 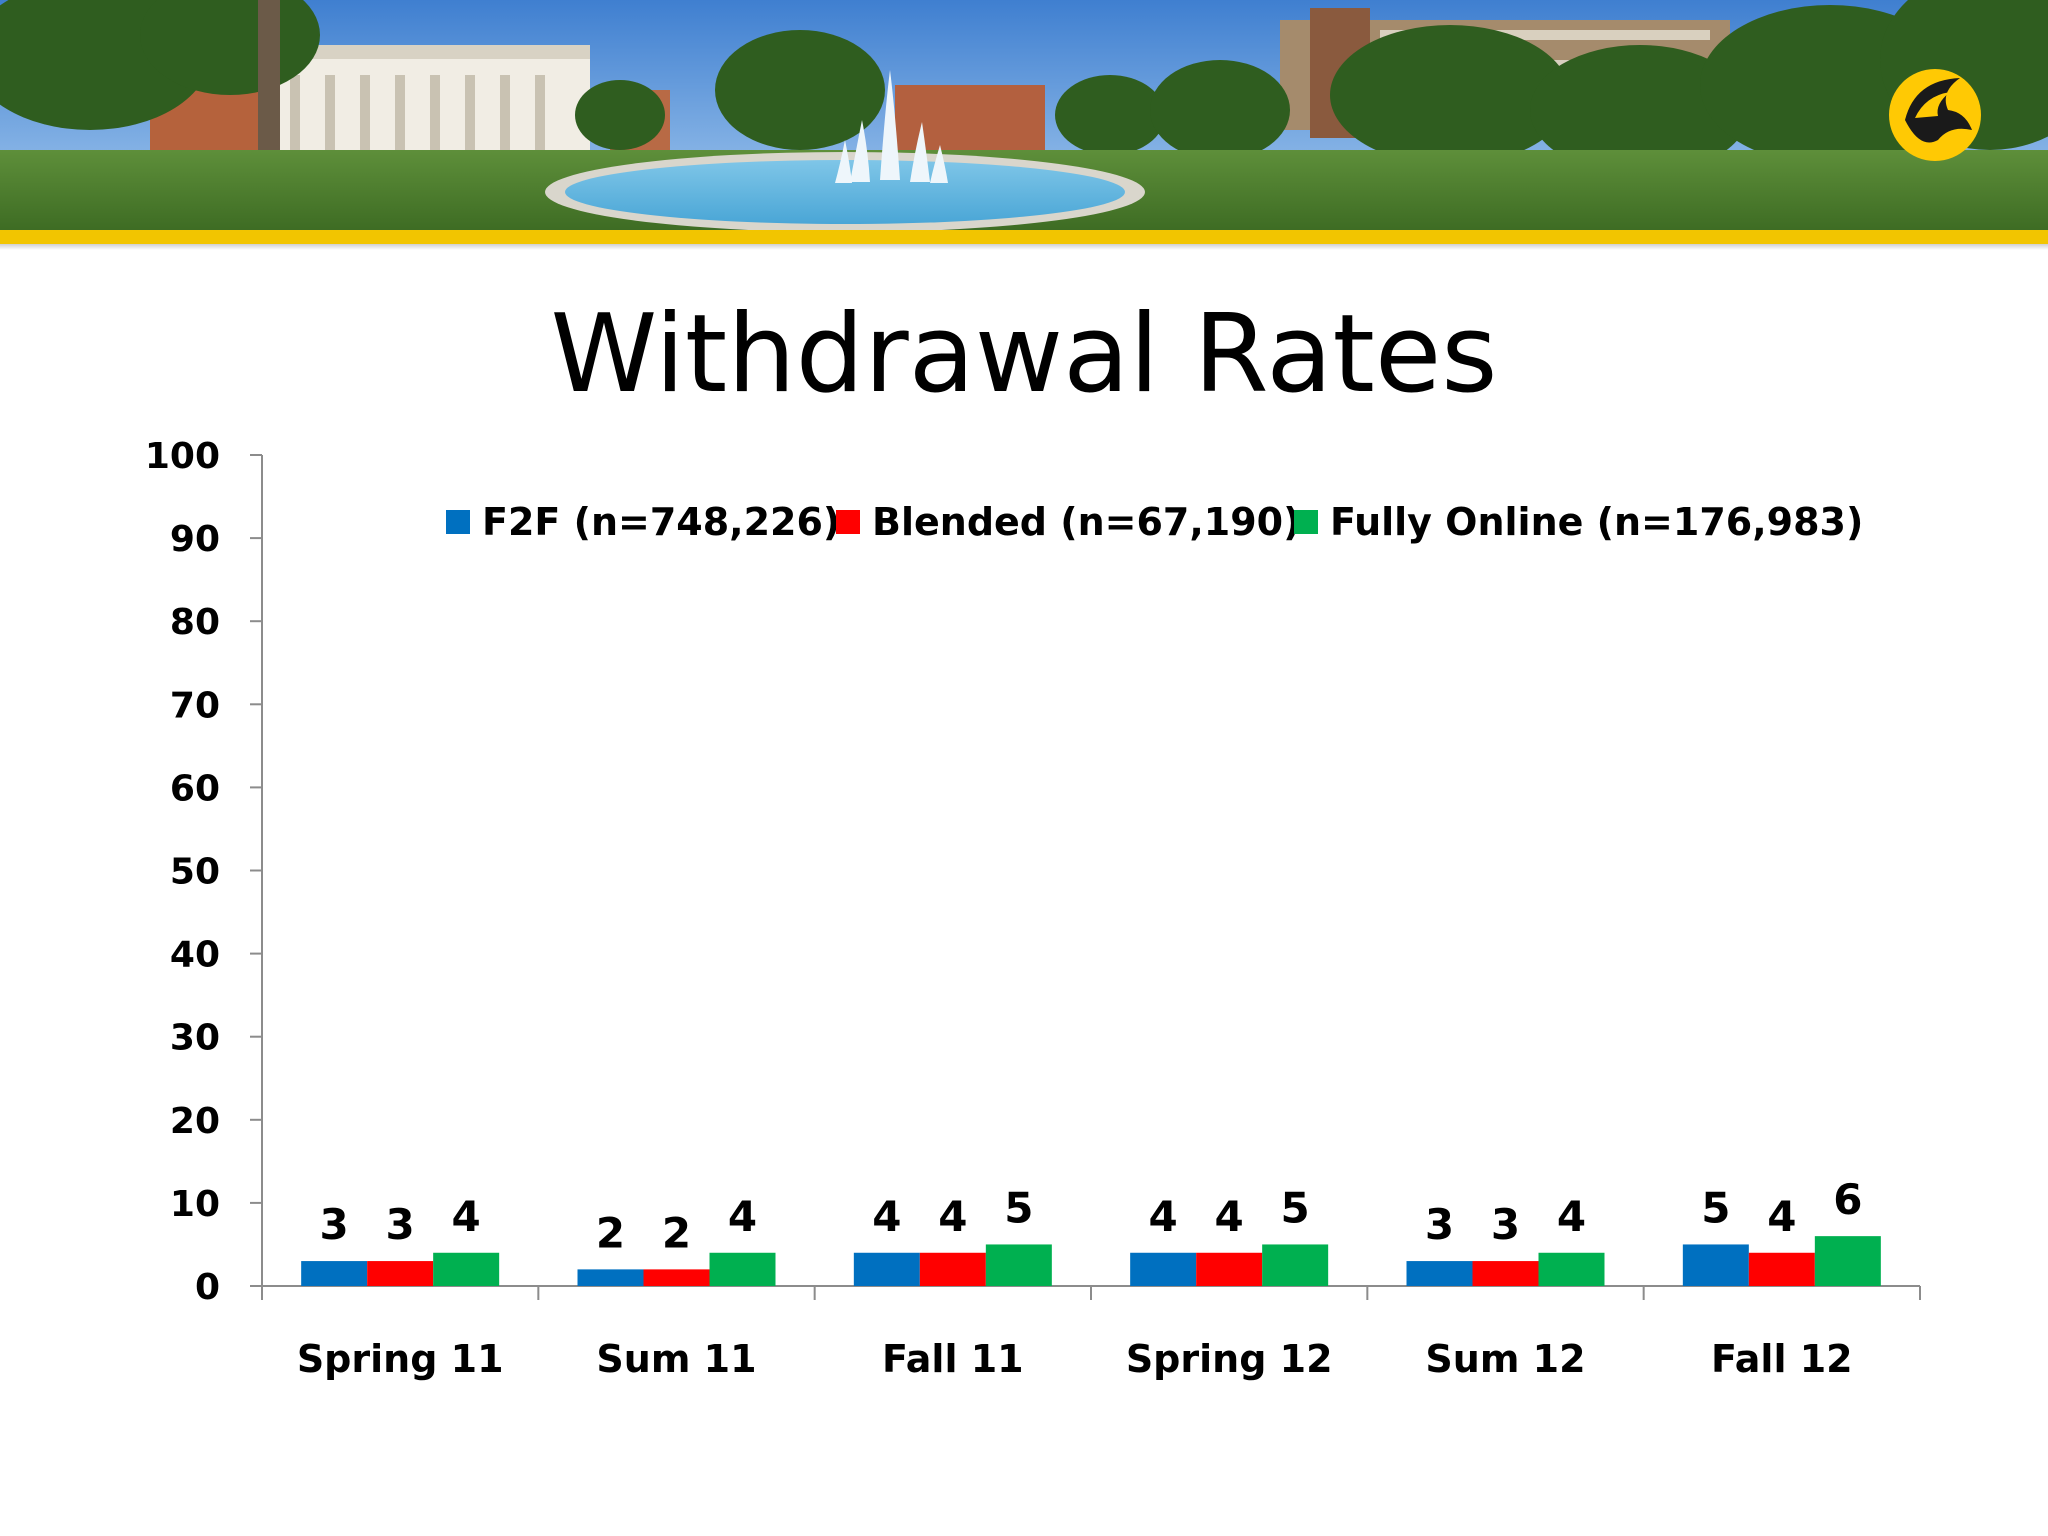 I want to click on data-label: 6, so click(x=1847, y=1199).